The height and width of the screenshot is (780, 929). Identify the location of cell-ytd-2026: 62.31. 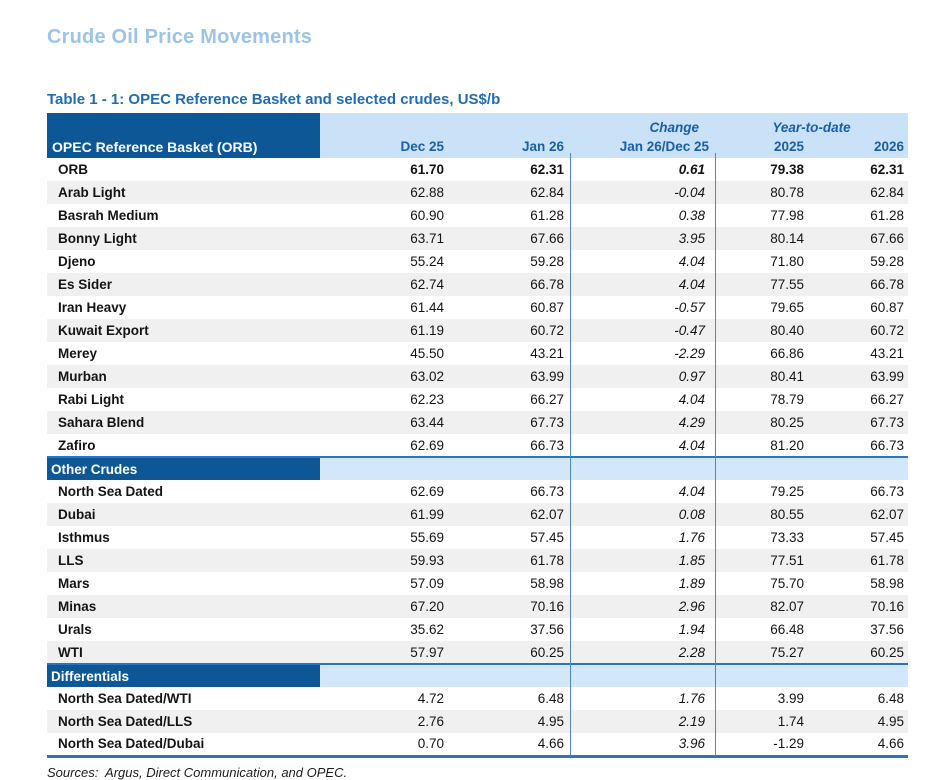
(859, 169).